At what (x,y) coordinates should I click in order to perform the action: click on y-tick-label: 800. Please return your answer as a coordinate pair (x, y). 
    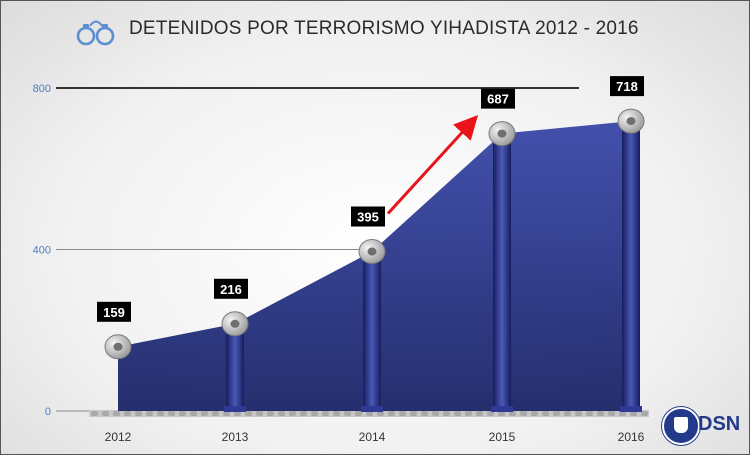
    Looking at the image, I should click on (42, 89).